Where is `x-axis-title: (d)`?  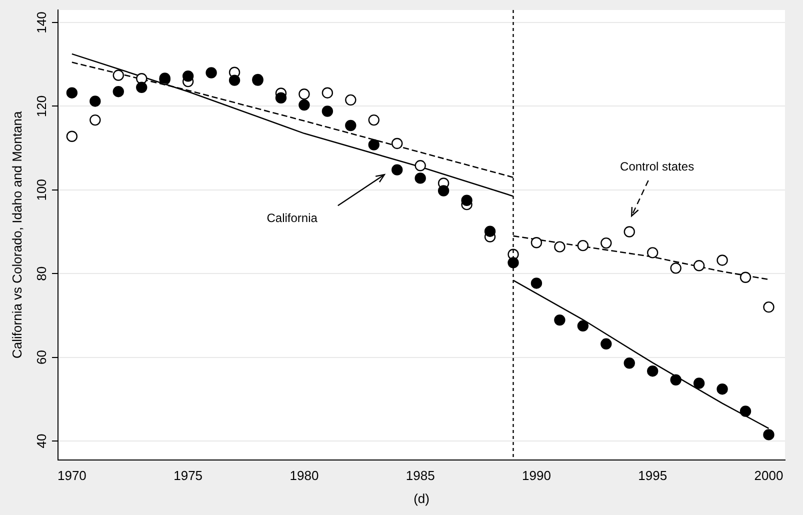
x-axis-title: (d) is located at coordinates (422, 498).